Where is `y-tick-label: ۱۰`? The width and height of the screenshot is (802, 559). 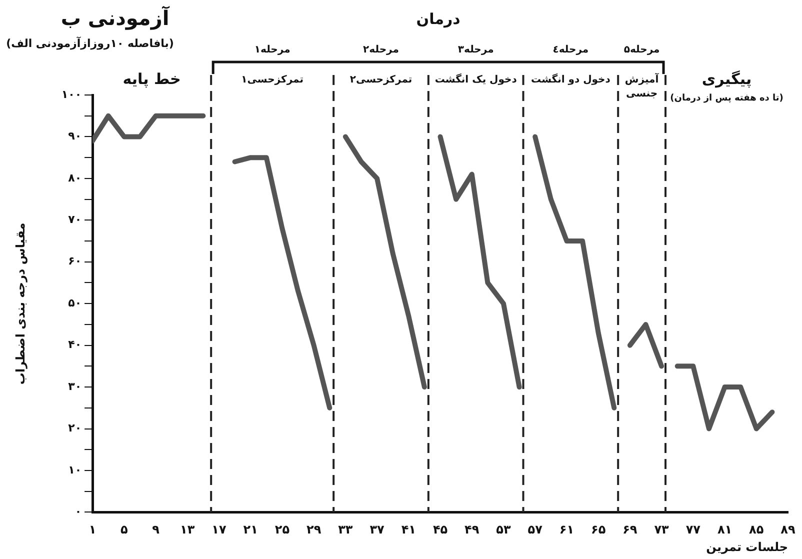 y-tick-label: ۱۰ is located at coordinates (75, 469).